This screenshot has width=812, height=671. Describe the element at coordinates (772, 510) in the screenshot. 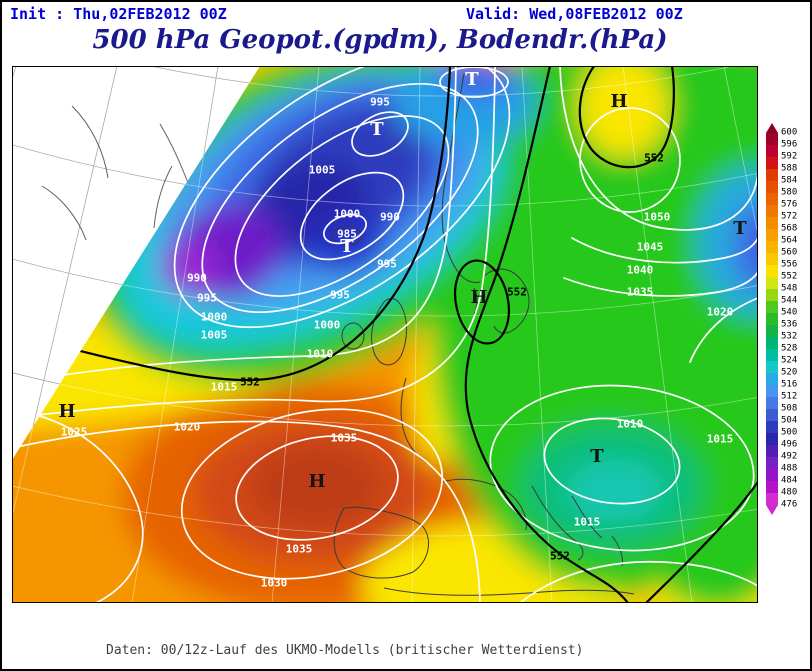

I see `colorbar-arrow-down` at that location.